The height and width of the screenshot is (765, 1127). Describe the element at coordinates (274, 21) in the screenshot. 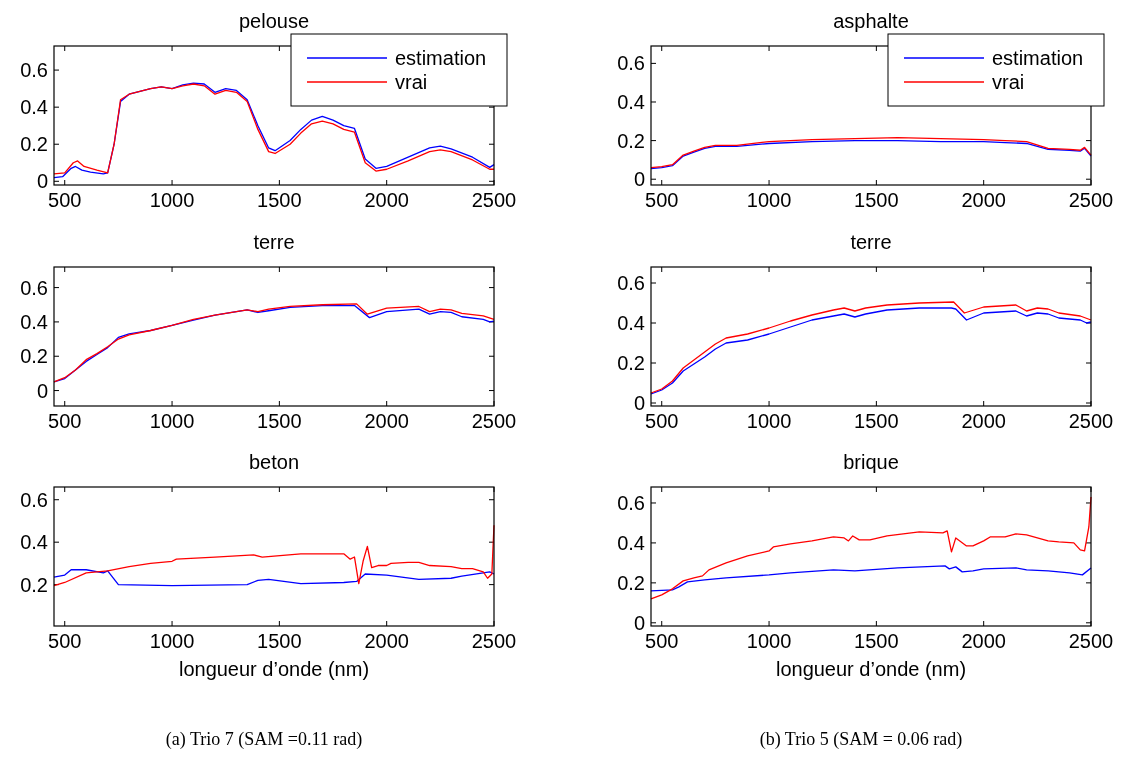

I see `chart-title: pelouse` at that location.